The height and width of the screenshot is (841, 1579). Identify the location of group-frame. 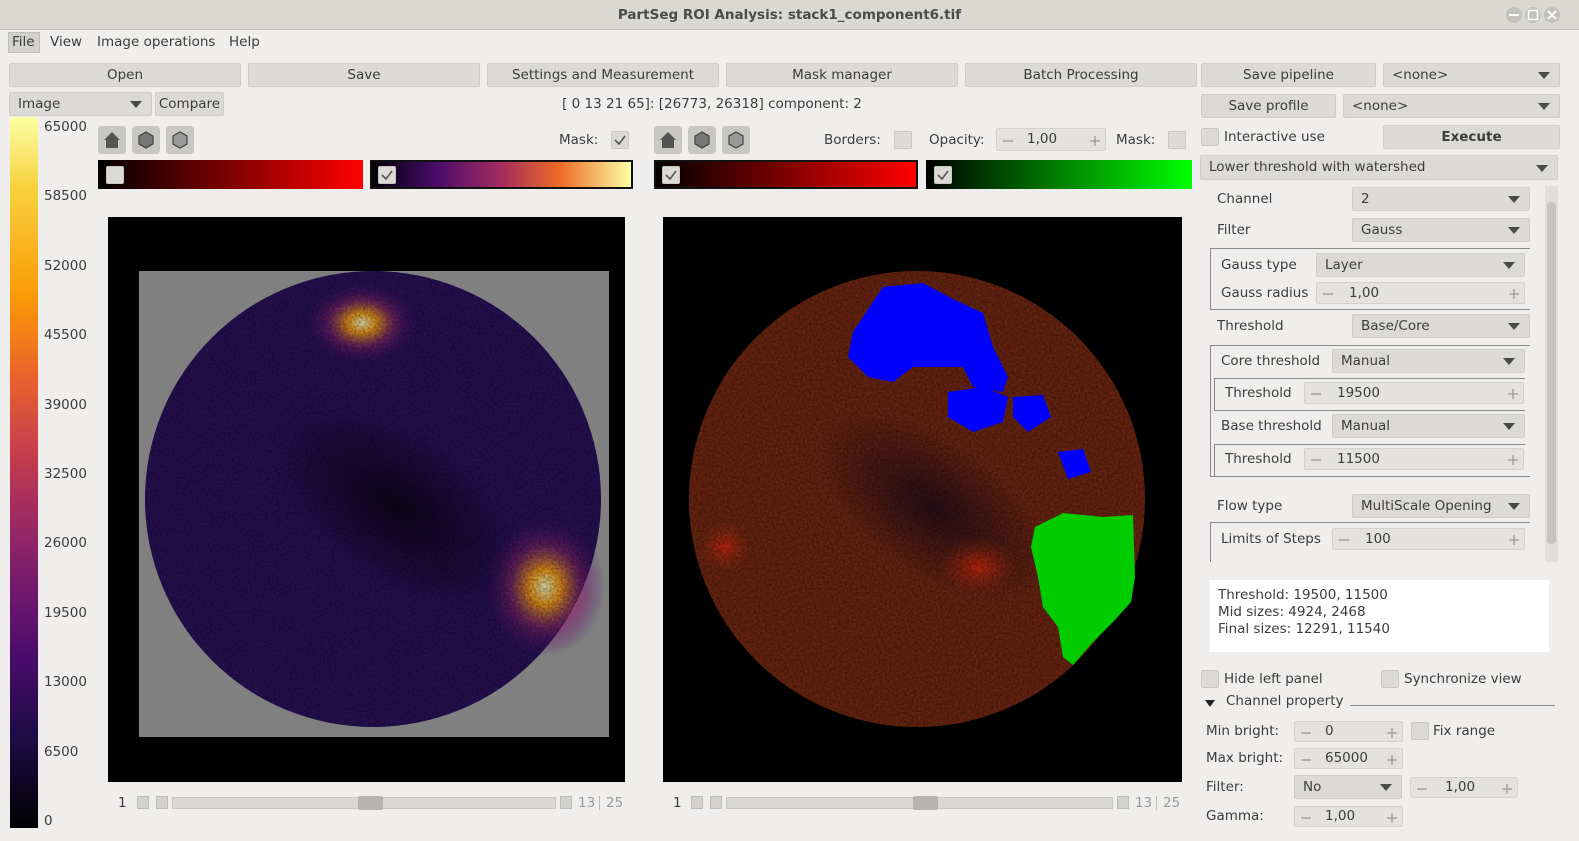
(1370, 279).